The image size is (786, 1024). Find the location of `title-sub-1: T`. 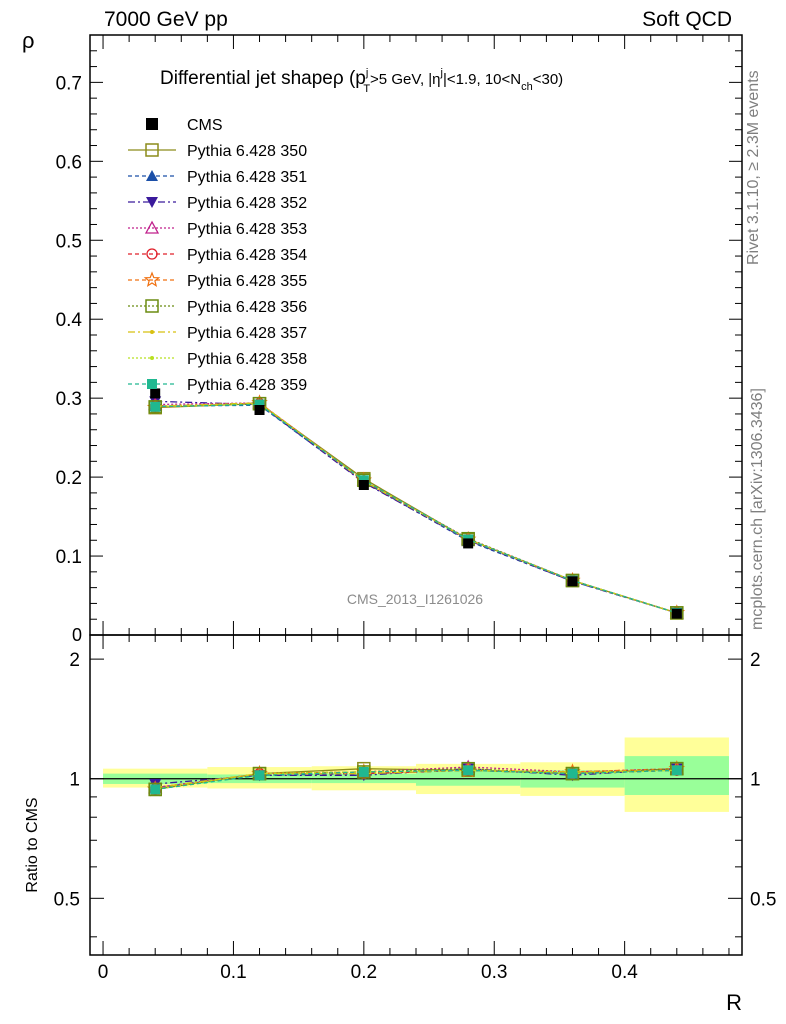

title-sub-1: T is located at coordinates (366, 89).